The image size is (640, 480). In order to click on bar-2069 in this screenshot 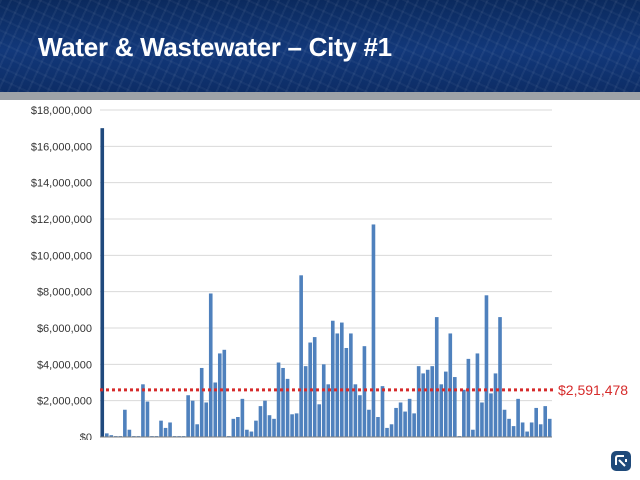, I will do `click(364, 391)`.